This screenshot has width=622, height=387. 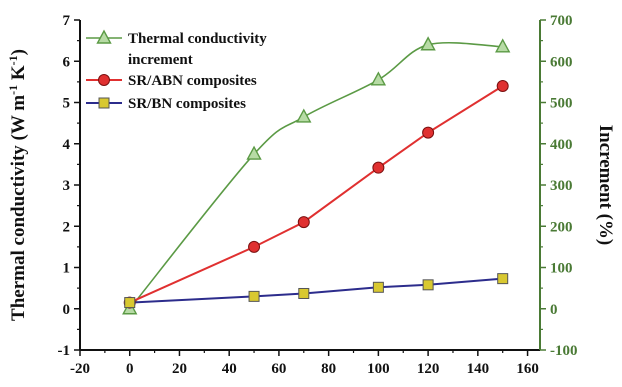 I want to click on left-y-tick-label: 1, so click(x=67, y=269).